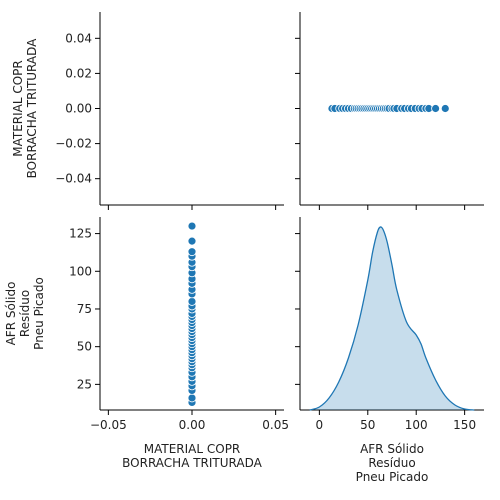 The image size is (500, 500). What do you see at coordinates (78, 109) in the screenshot?
I see `y-tick-label-v1: 0.00` at bounding box center [78, 109].